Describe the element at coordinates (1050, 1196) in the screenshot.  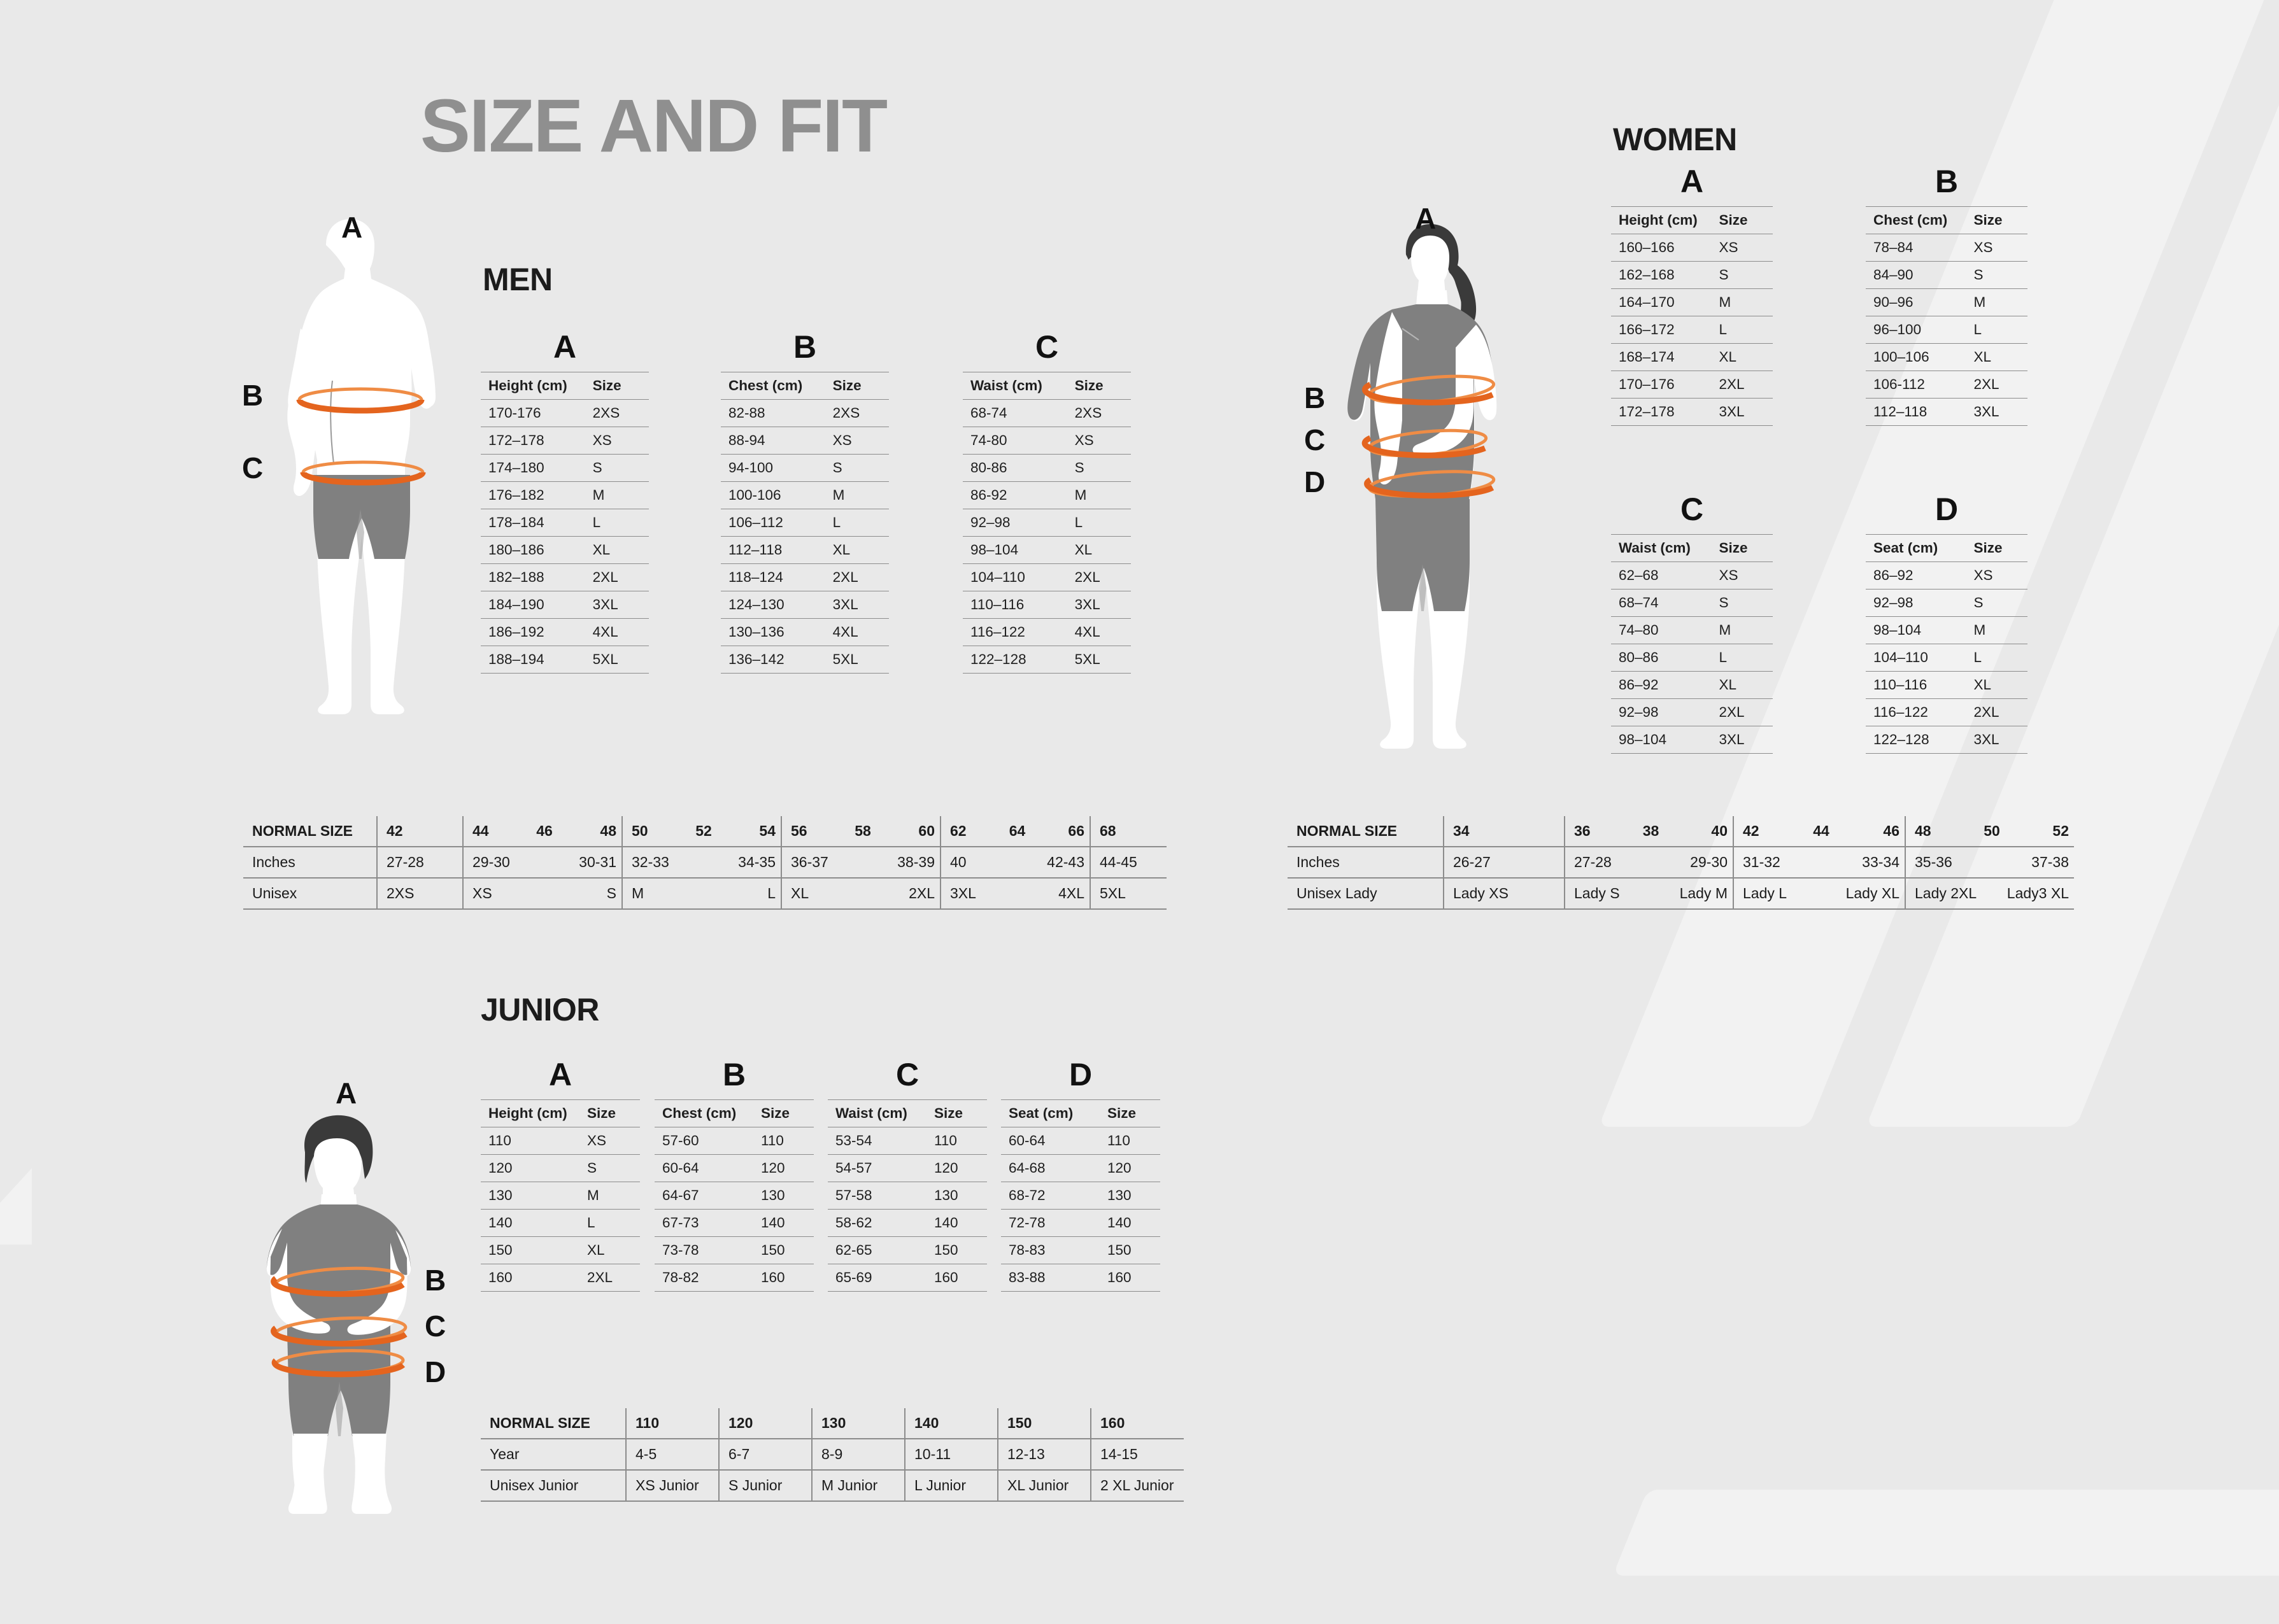
I see `cell-measure: 68-72` at that location.